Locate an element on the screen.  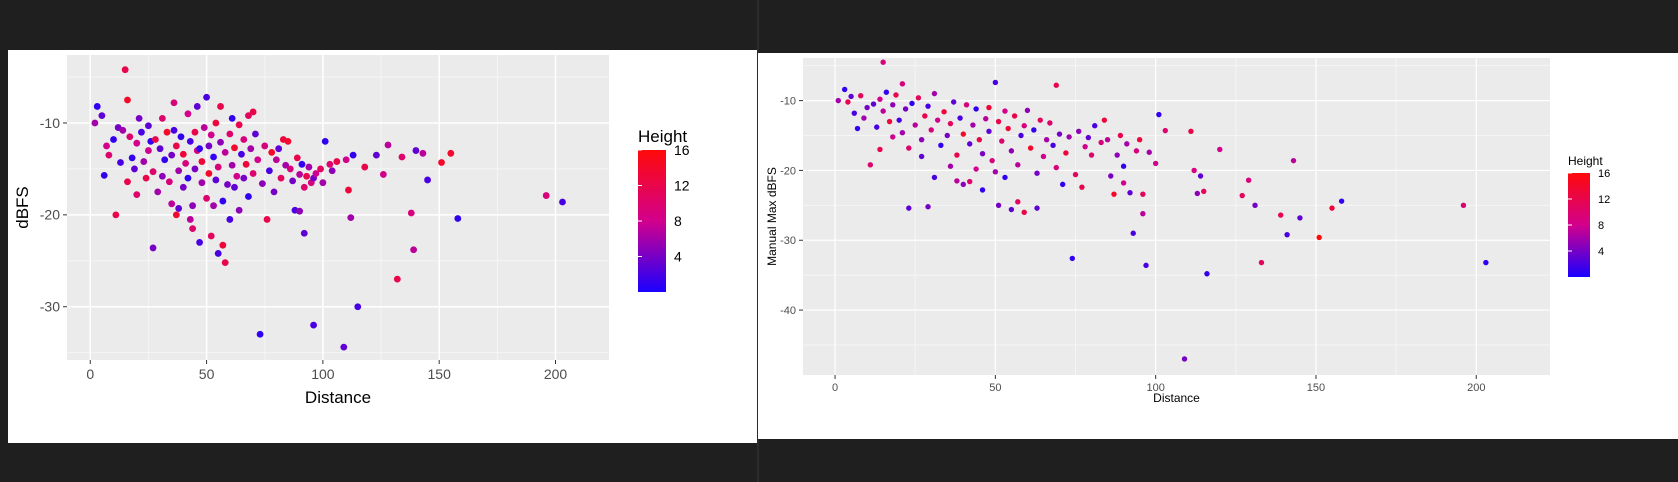
y-tick-label: -20 is located at coordinates (50, 215).